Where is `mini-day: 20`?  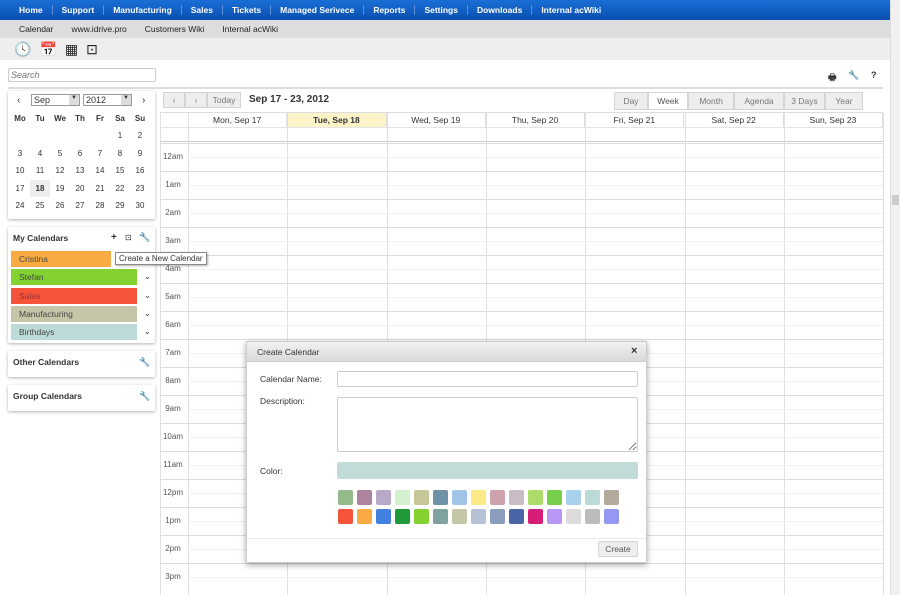 mini-day: 20 is located at coordinates (80, 188).